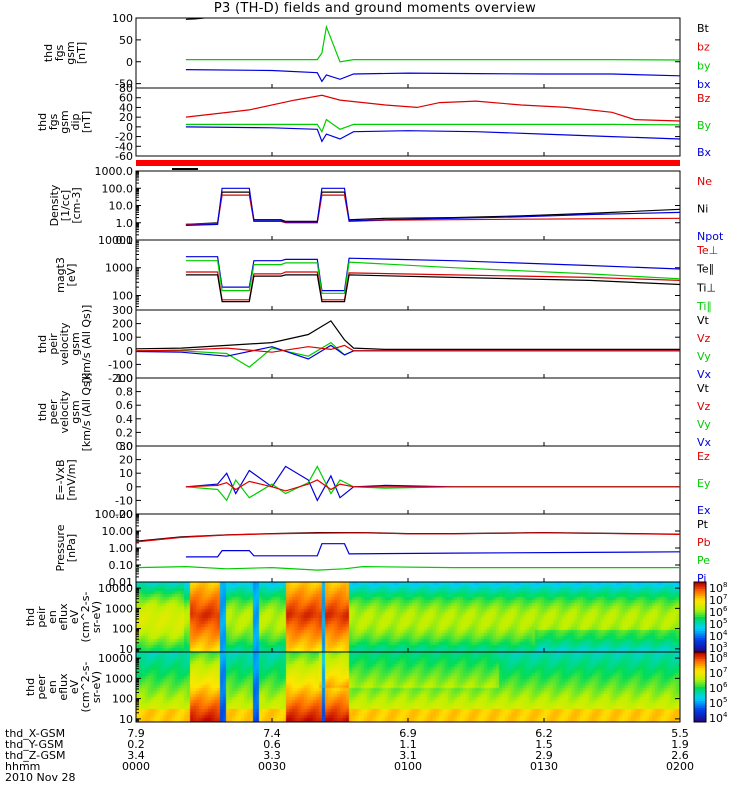 Image resolution: width=750 pixels, height=800 pixels. Describe the element at coordinates (126, 107) in the screenshot. I see `y-tick-label: 40` at that location.